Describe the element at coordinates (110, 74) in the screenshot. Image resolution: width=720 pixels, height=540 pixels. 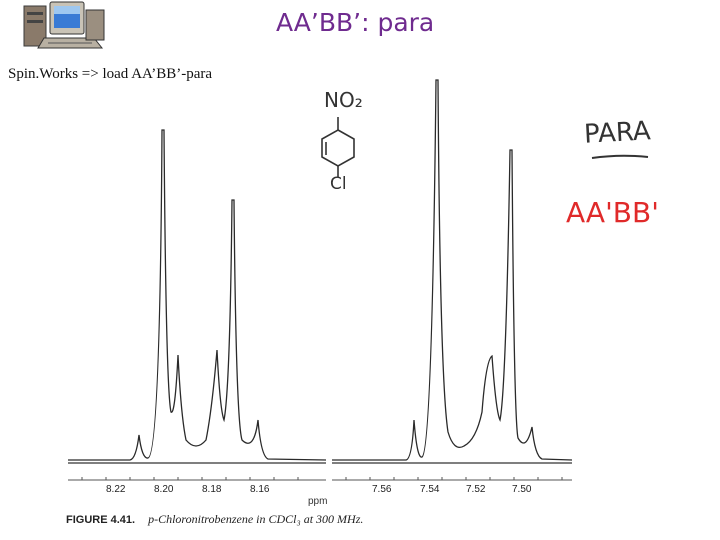
I see `slide-subtitle: Spin.Works => load AA’BB’-para` at that location.